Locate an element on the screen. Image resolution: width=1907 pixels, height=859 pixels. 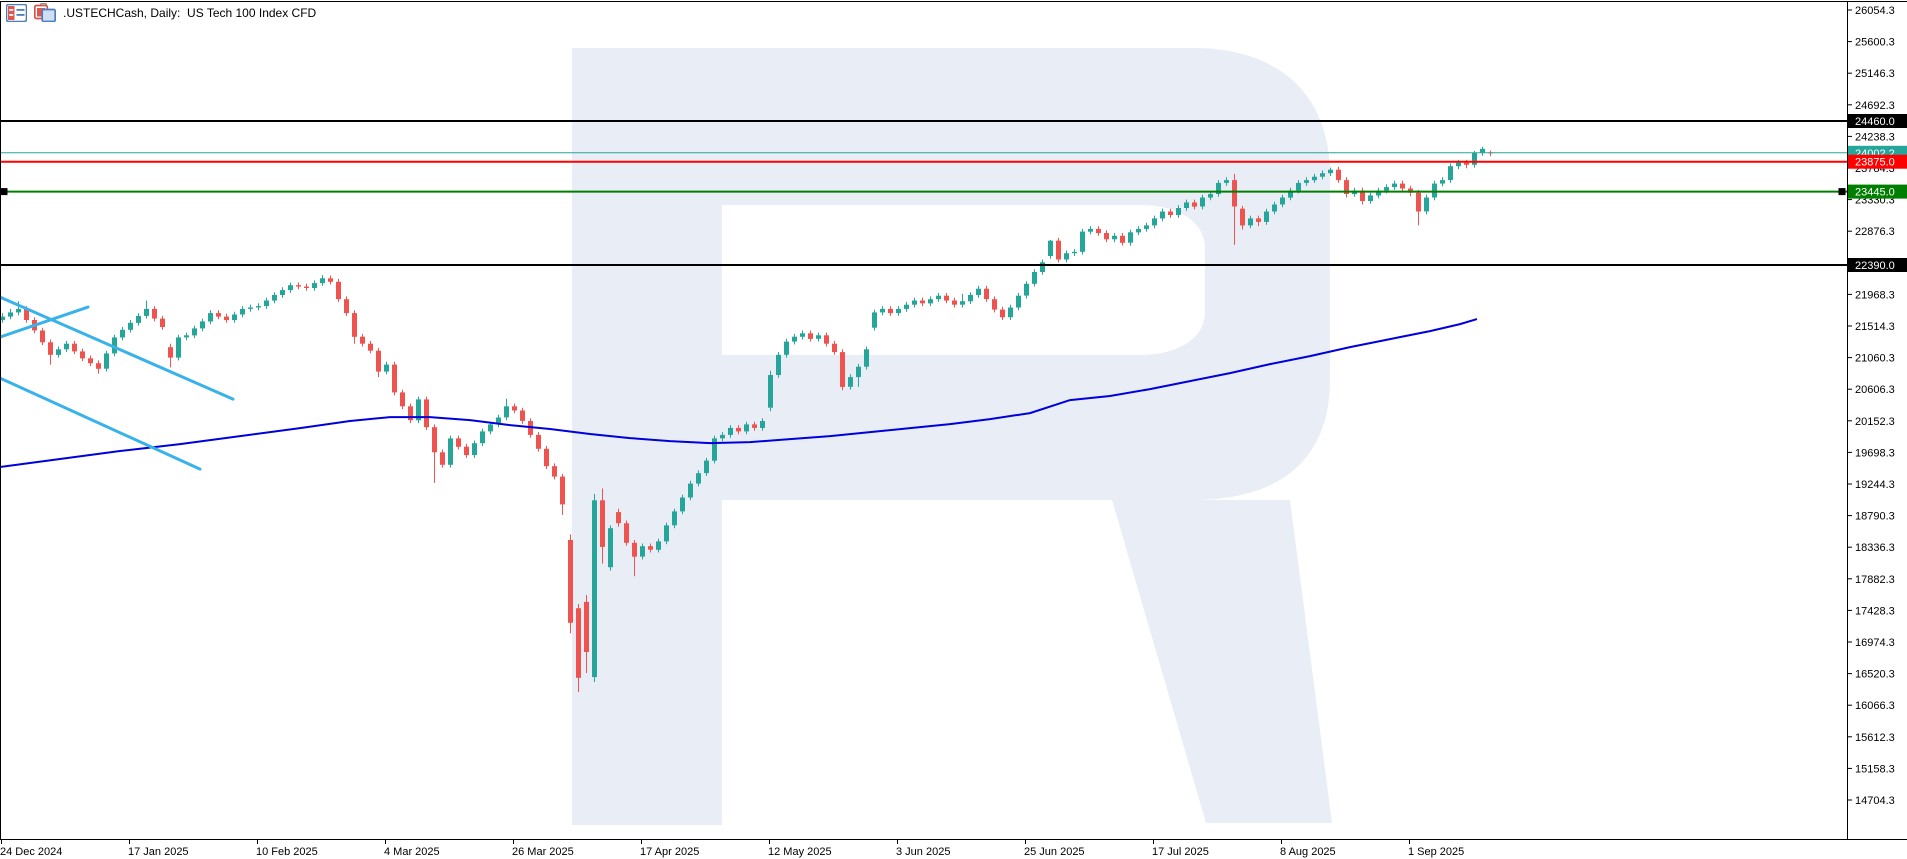
price-tick-label: 15612.3 is located at coordinates (1875, 738).